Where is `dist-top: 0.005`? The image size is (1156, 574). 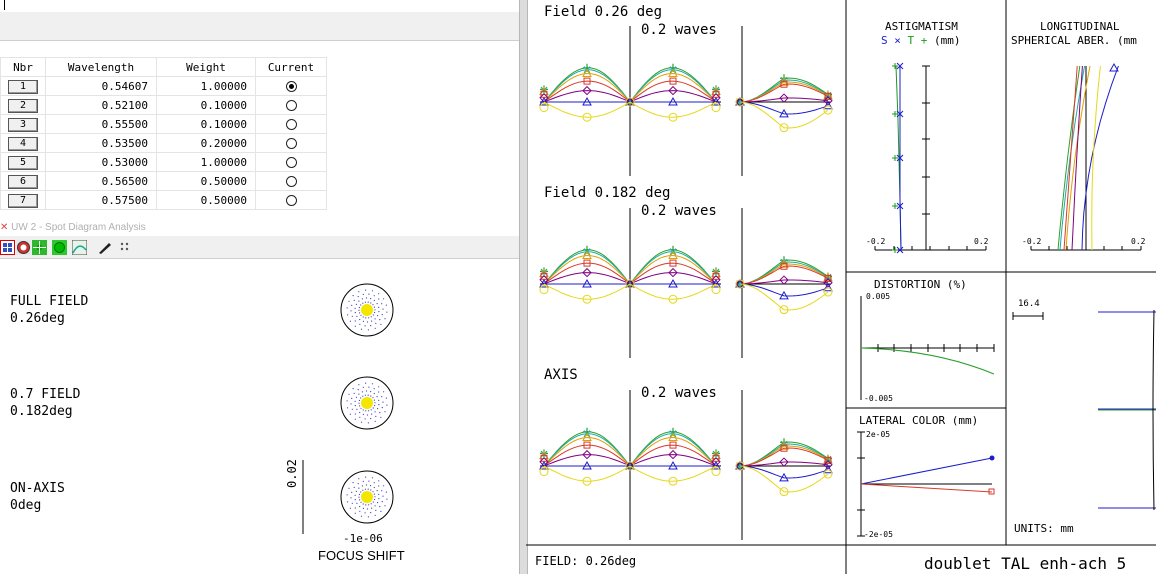 dist-top: 0.005 is located at coordinates (878, 296).